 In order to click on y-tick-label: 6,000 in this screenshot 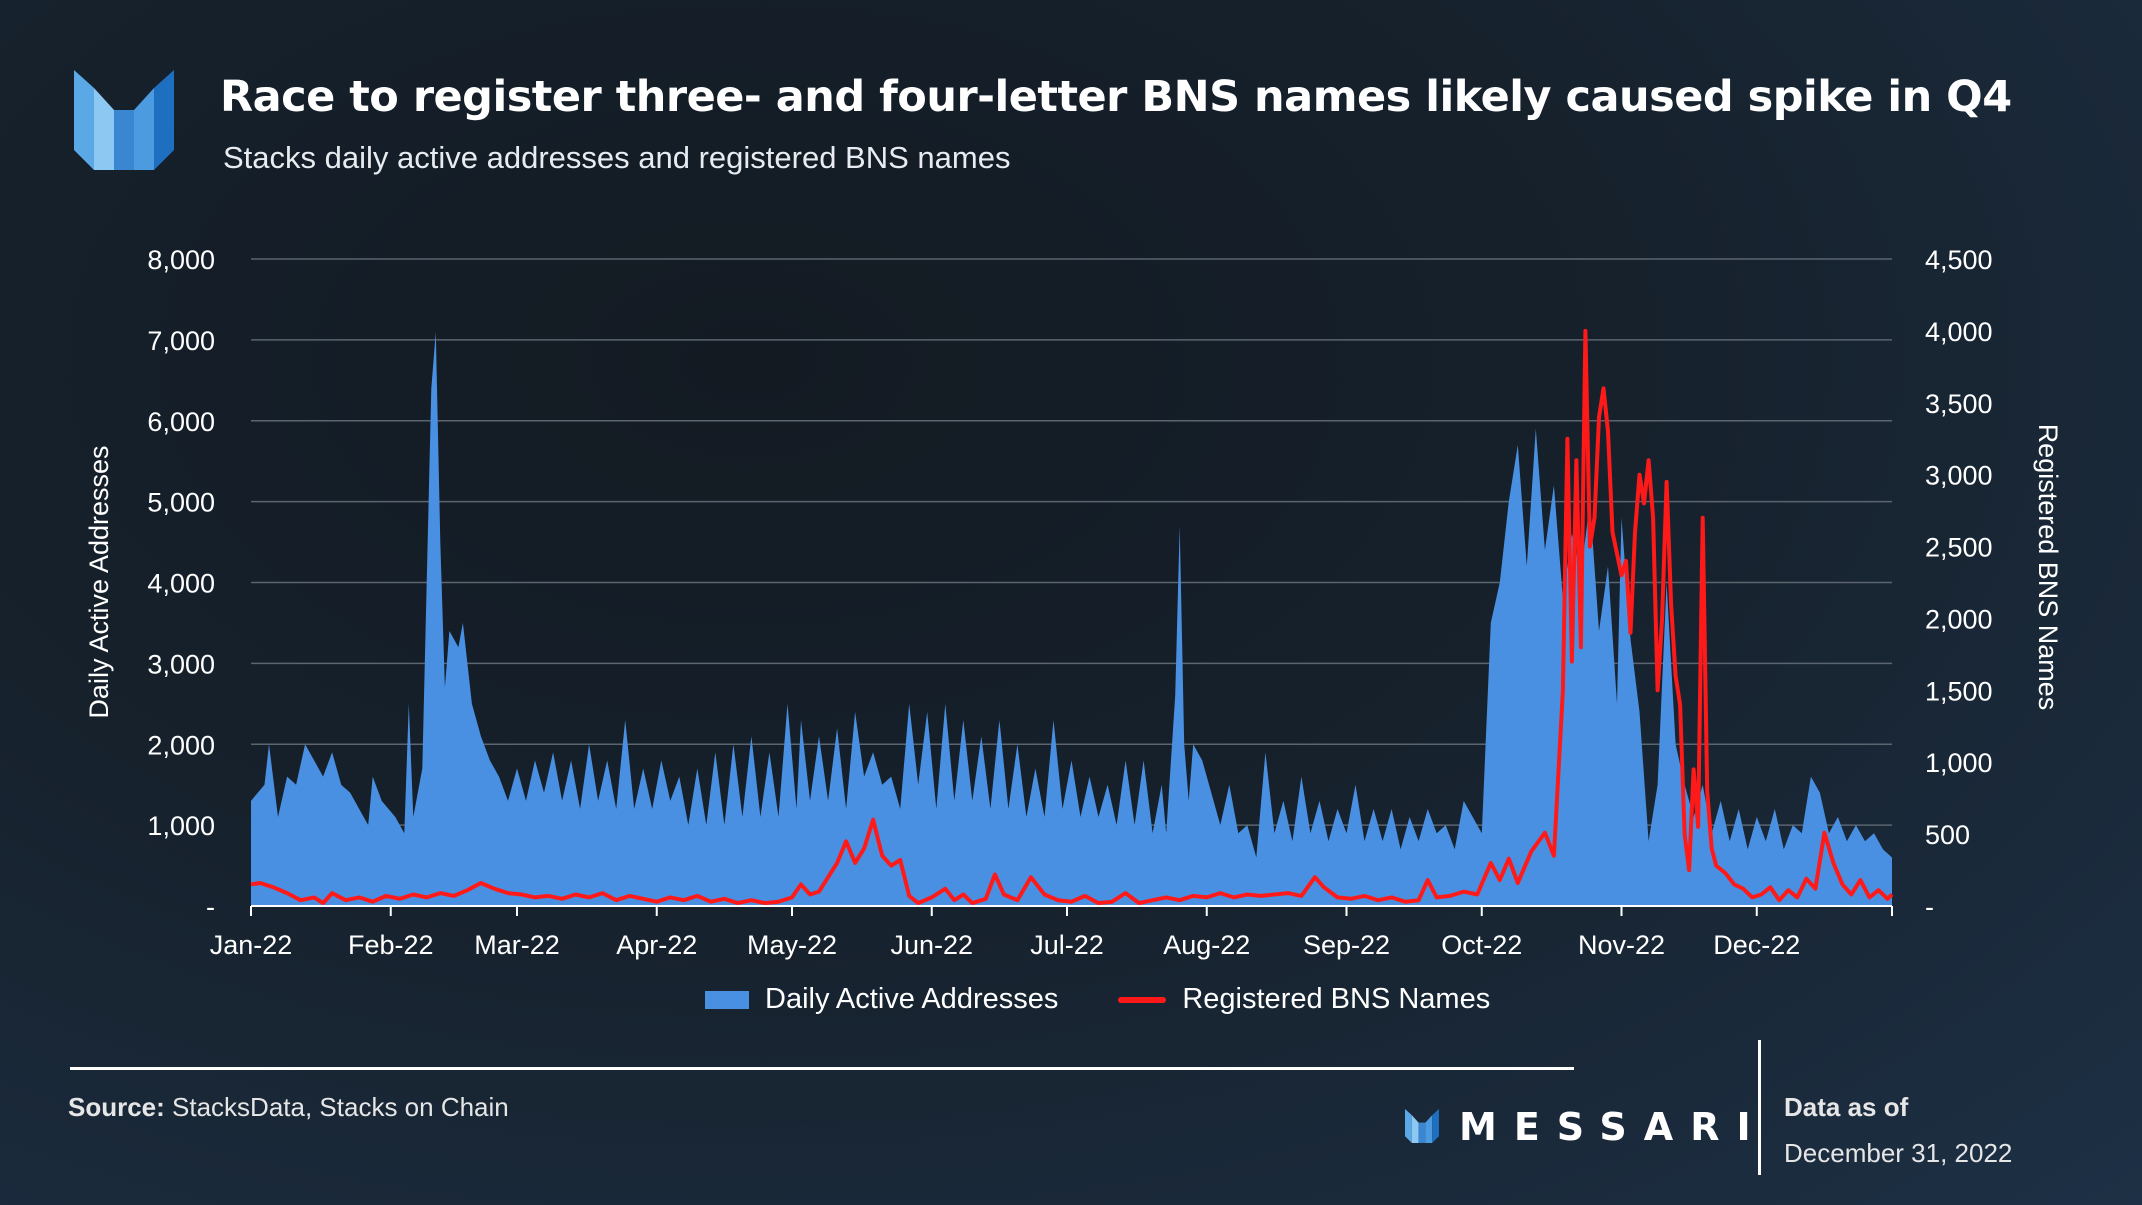, I will do `click(181, 422)`.